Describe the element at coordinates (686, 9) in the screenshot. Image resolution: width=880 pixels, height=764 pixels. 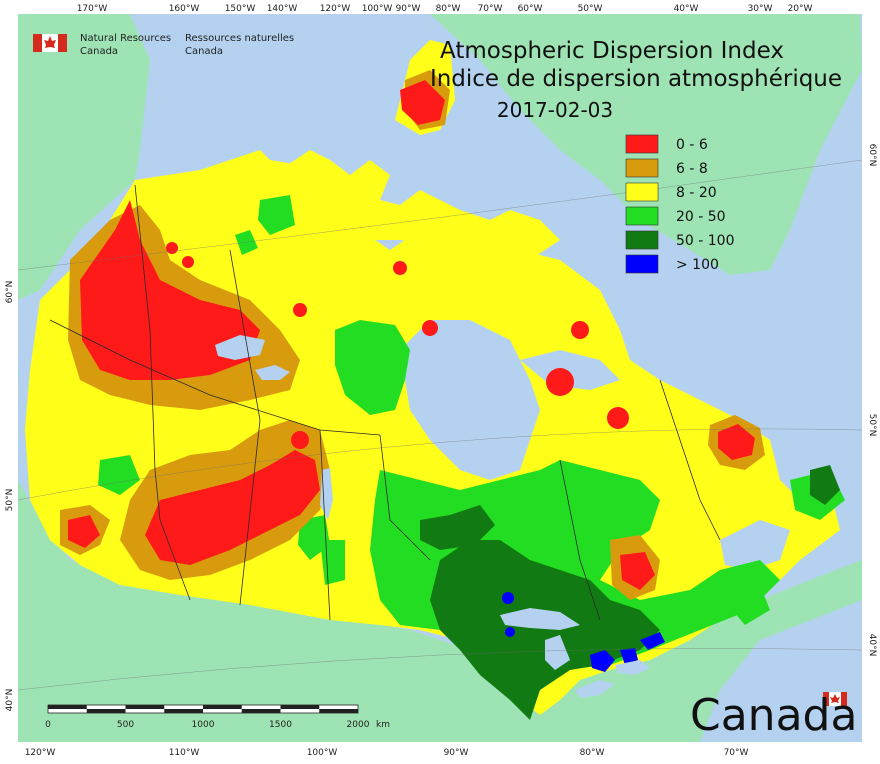
I see `top-longitude-label: 40°W` at that location.